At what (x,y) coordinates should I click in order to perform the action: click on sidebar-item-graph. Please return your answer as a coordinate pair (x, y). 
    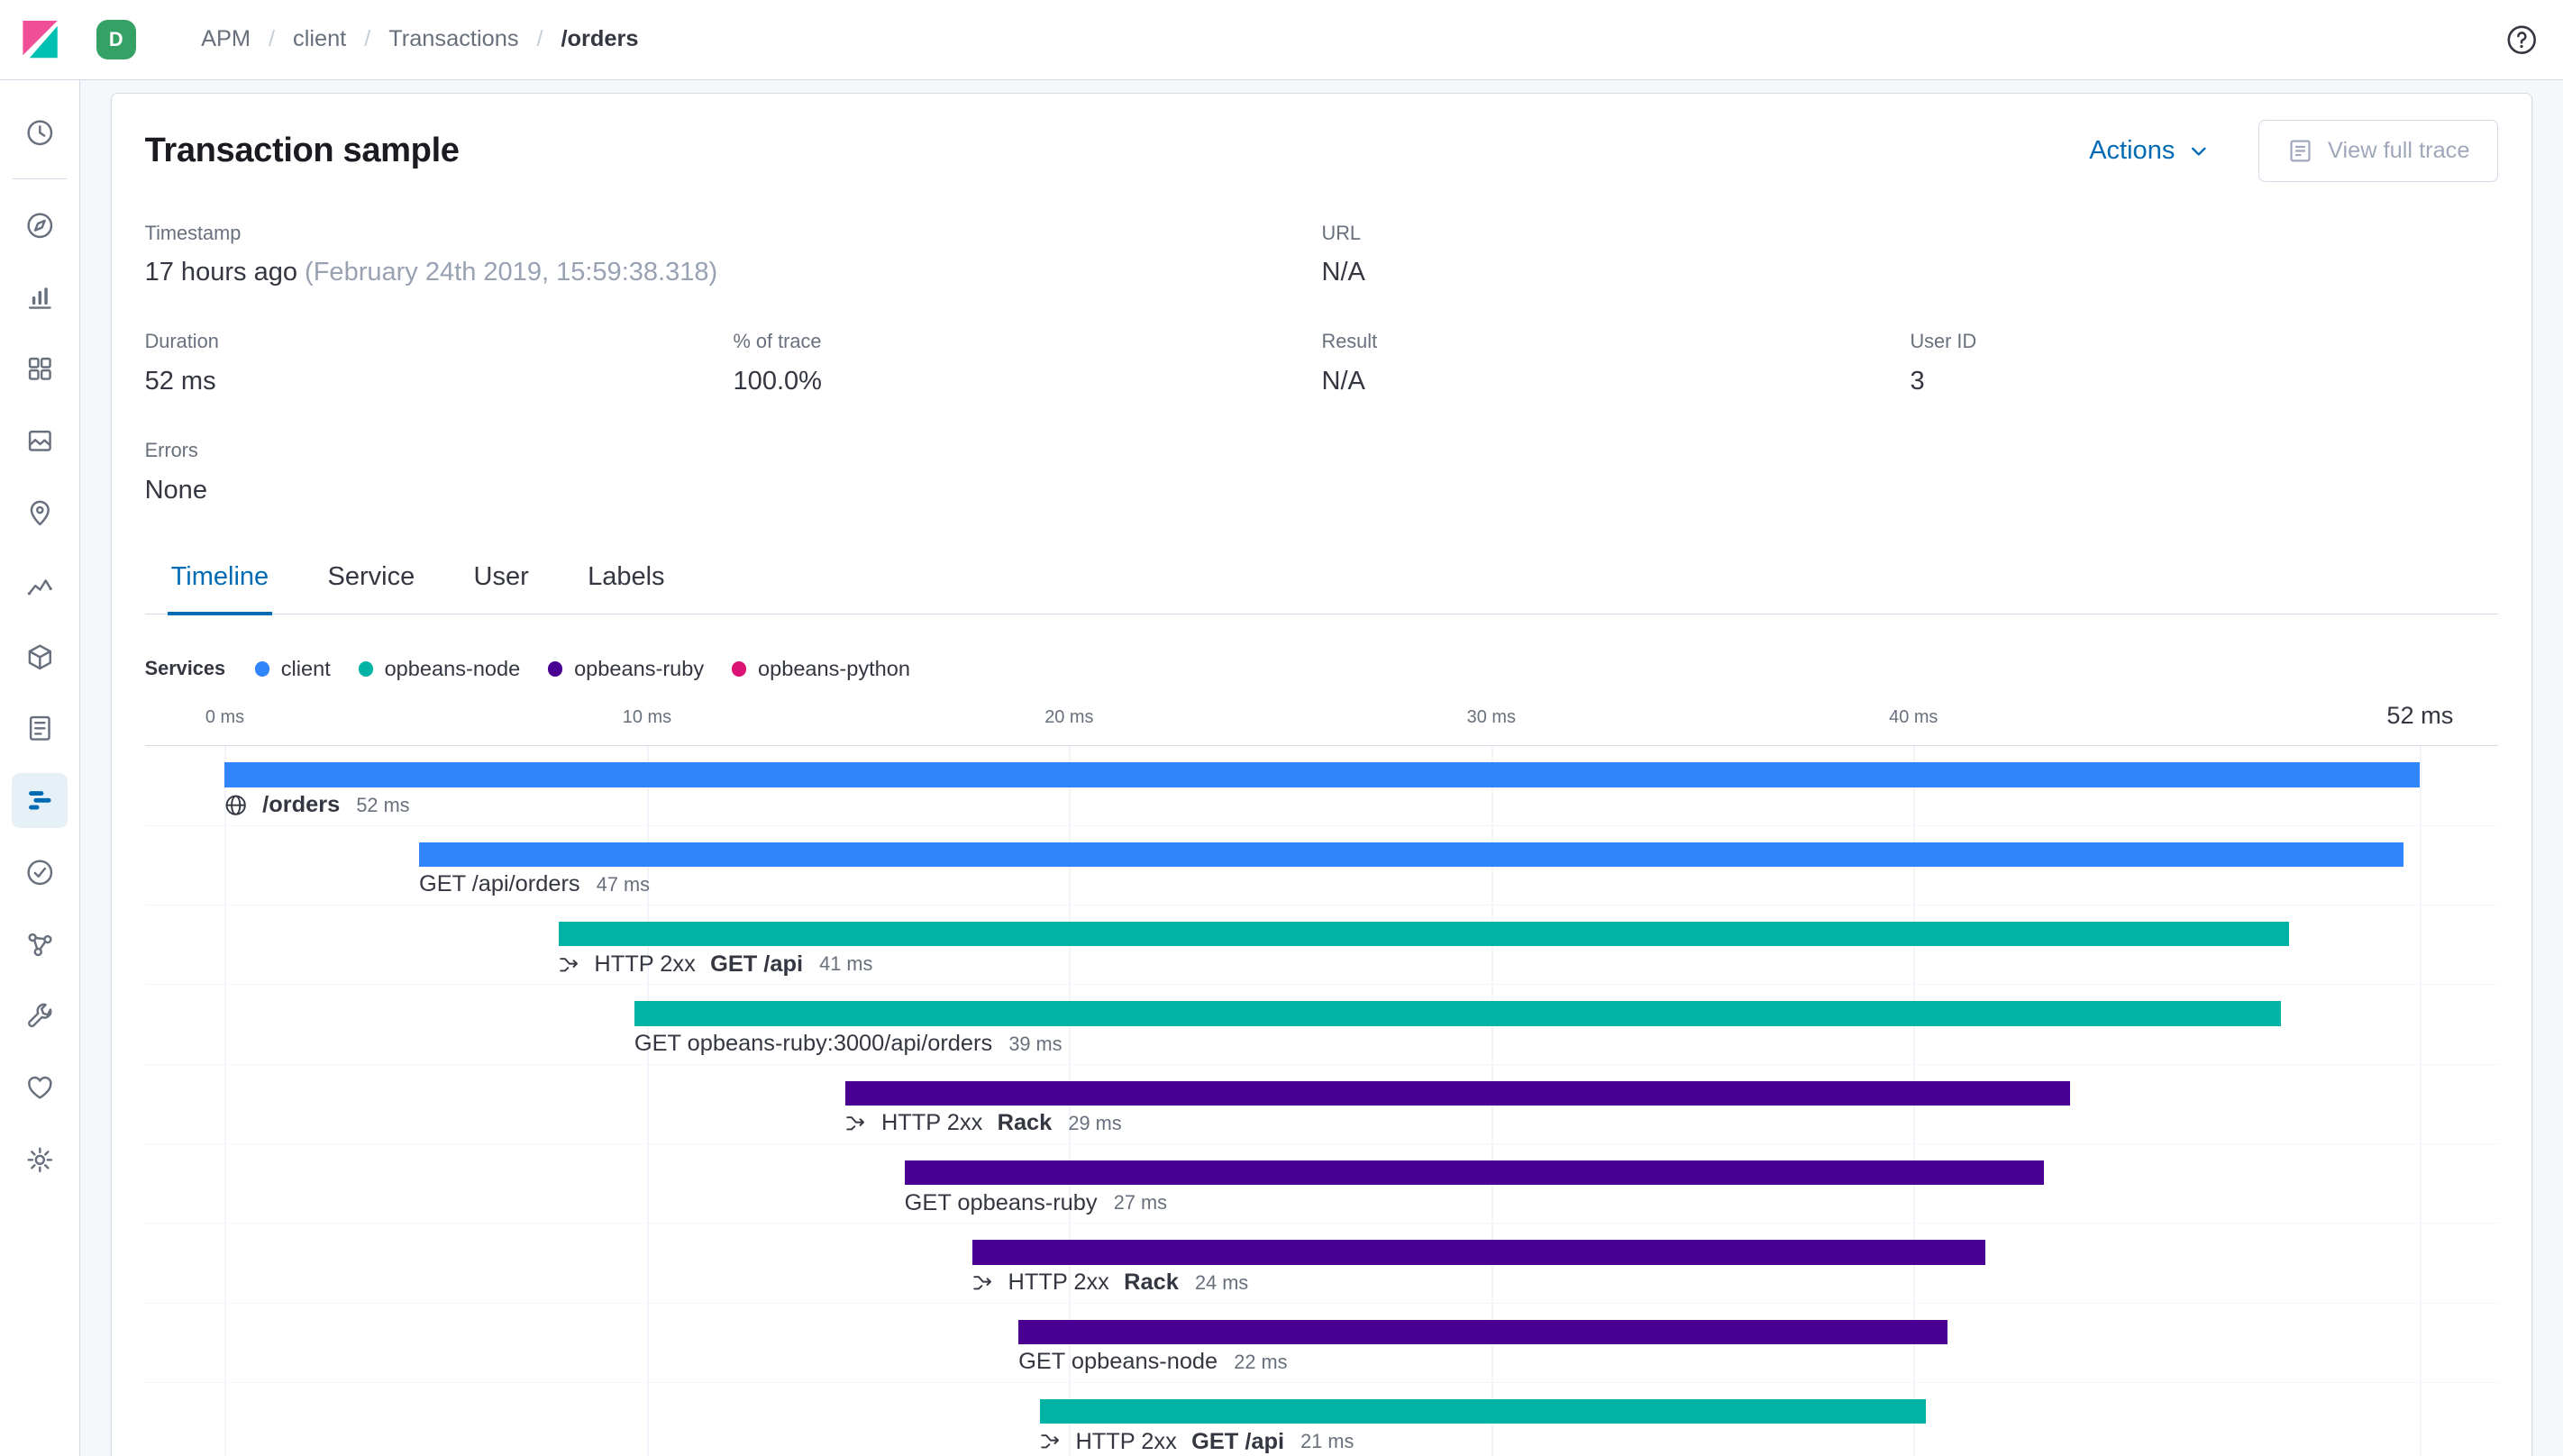
    Looking at the image, I should click on (40, 944).